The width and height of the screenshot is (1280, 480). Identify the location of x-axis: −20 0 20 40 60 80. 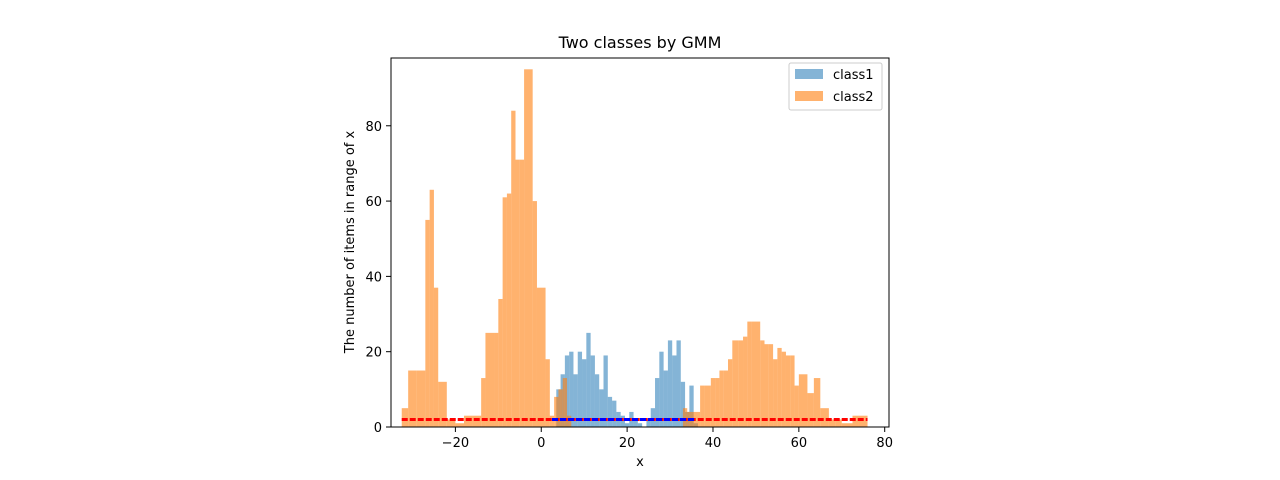
(667, 439).